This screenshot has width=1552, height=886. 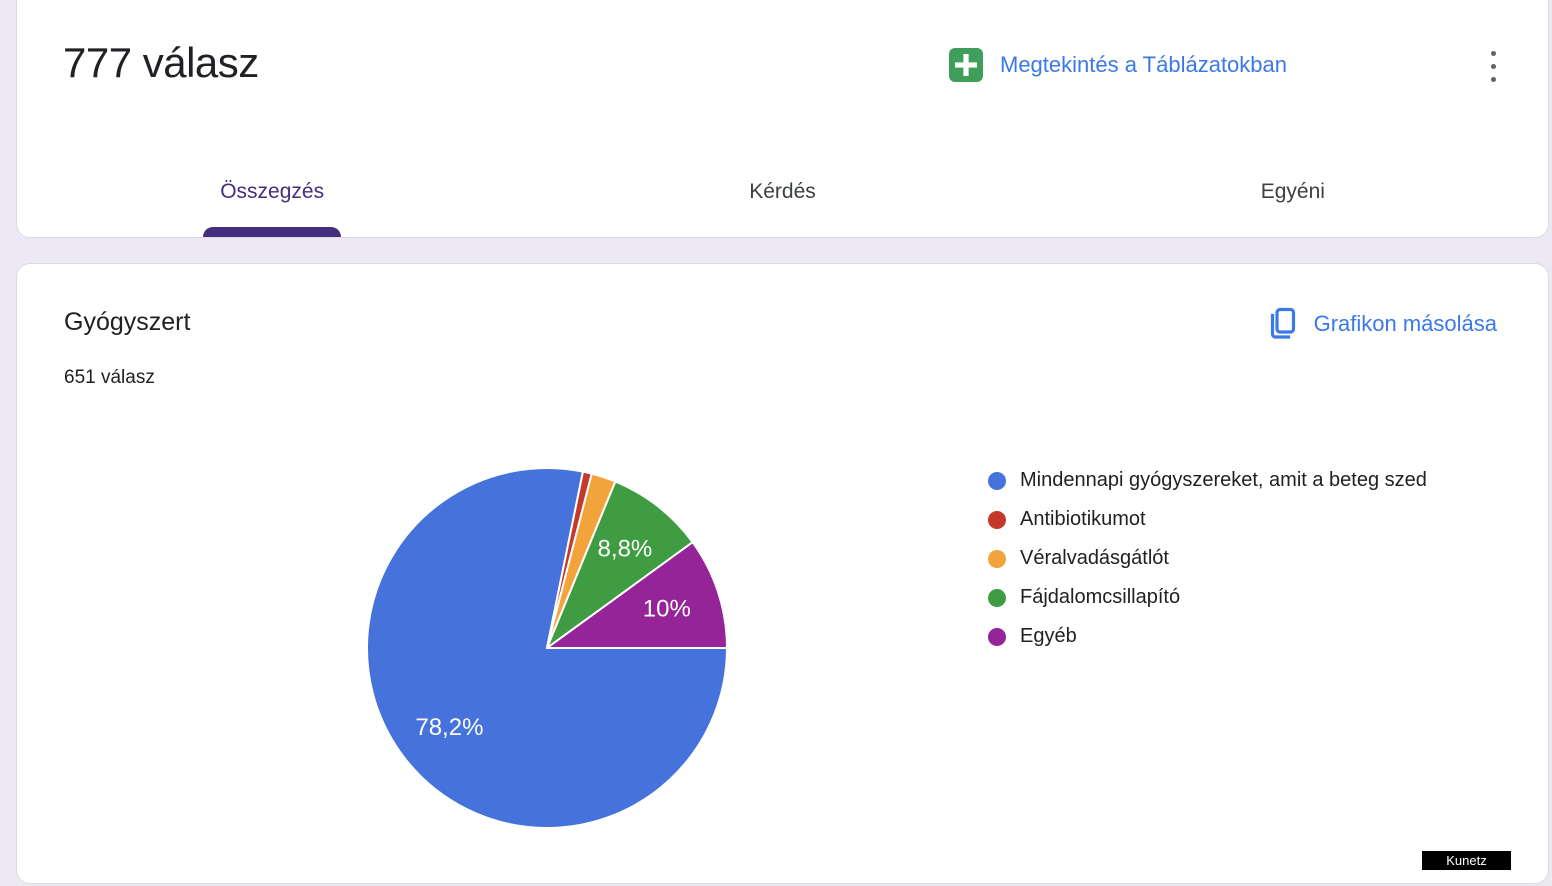 I want to click on question-title: Gyógyszert, so click(x=127, y=322).